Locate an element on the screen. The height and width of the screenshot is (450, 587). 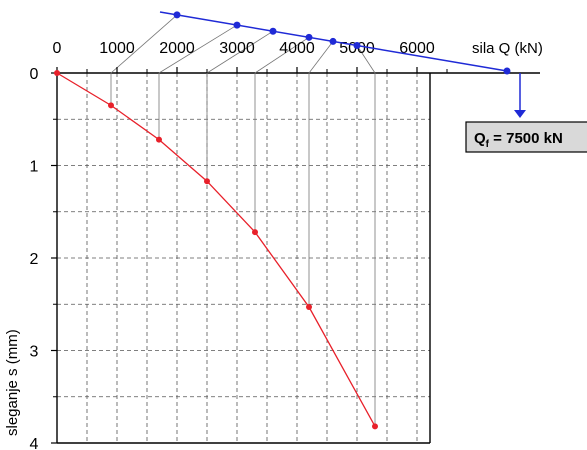
y-tick-label: 0 is located at coordinates (34, 74).